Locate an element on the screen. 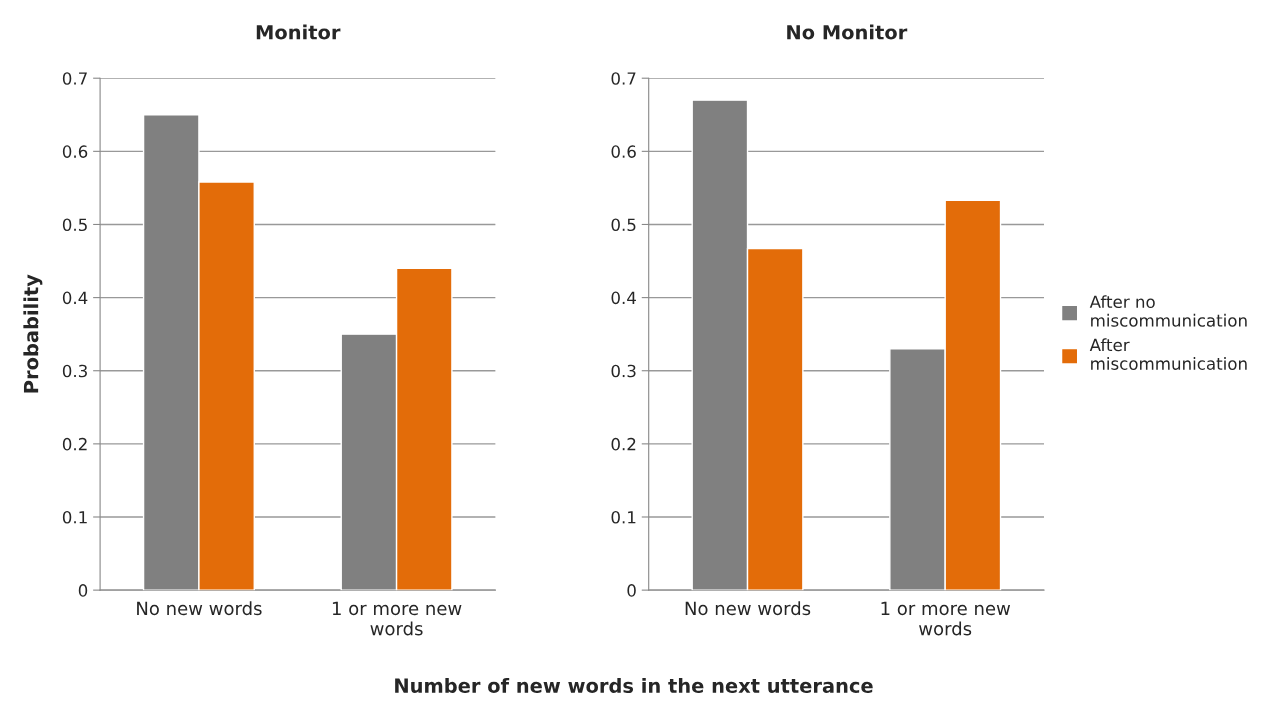 This screenshot has width=1267, height=711. y-axis-title: Probability is located at coordinates (33, 333).